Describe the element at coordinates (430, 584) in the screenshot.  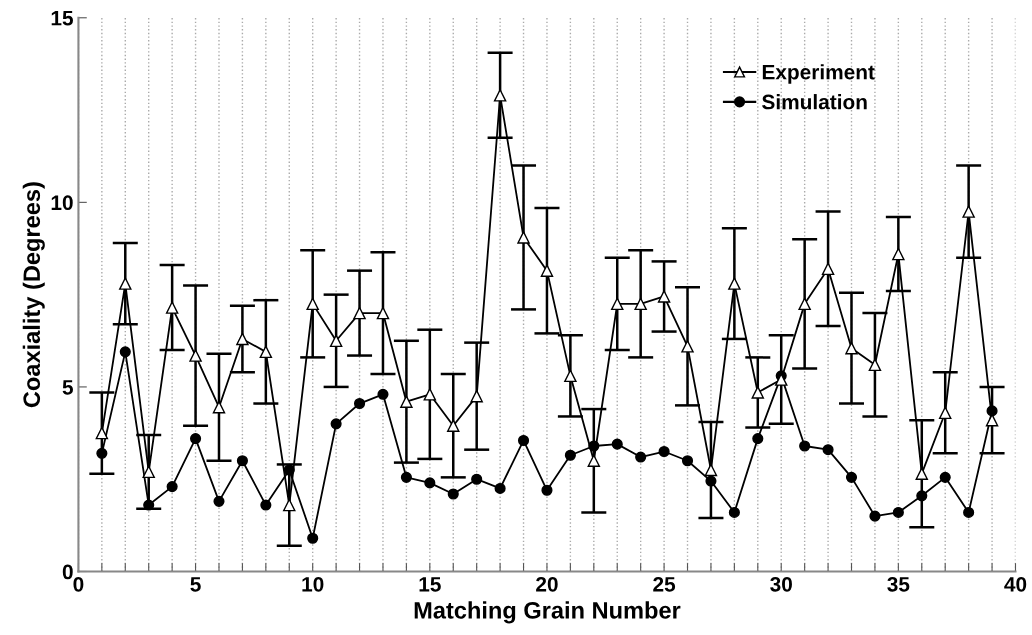
I see `x-tick-label: 15` at that location.